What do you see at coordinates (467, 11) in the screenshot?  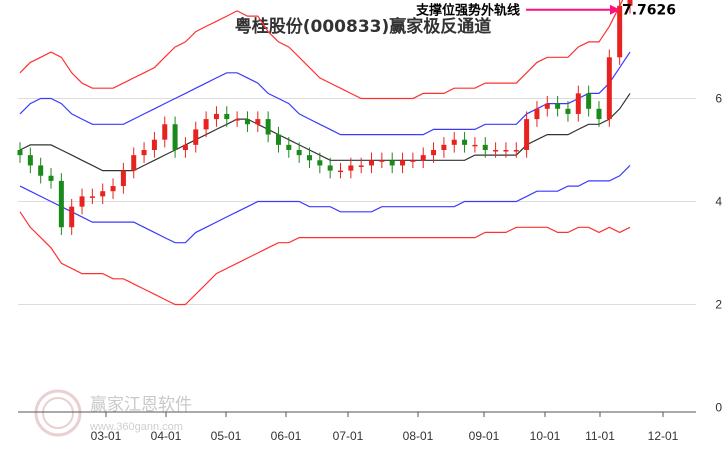 I see `annotation-label: 支撑位强势外轨线` at bounding box center [467, 11].